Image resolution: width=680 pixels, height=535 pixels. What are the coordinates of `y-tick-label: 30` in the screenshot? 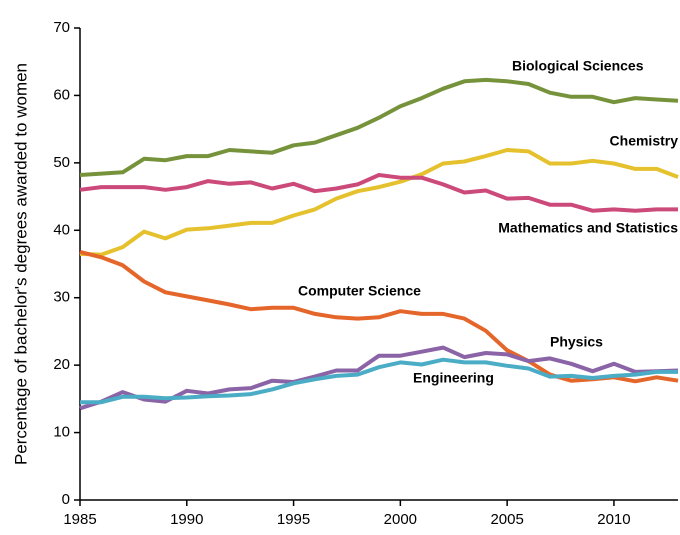 It's located at (61, 297).